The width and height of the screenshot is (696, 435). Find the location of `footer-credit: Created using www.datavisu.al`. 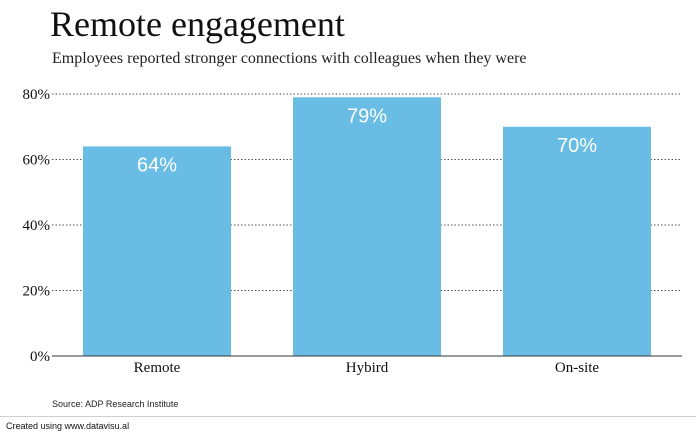

footer-credit: Created using www.datavisu.al is located at coordinates (68, 426).